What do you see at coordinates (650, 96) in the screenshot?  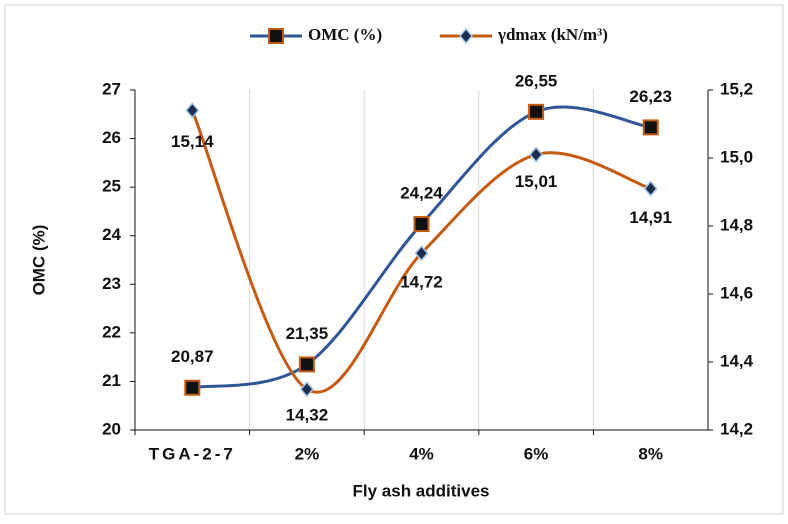 I see `data-label: 26,23` at bounding box center [650, 96].